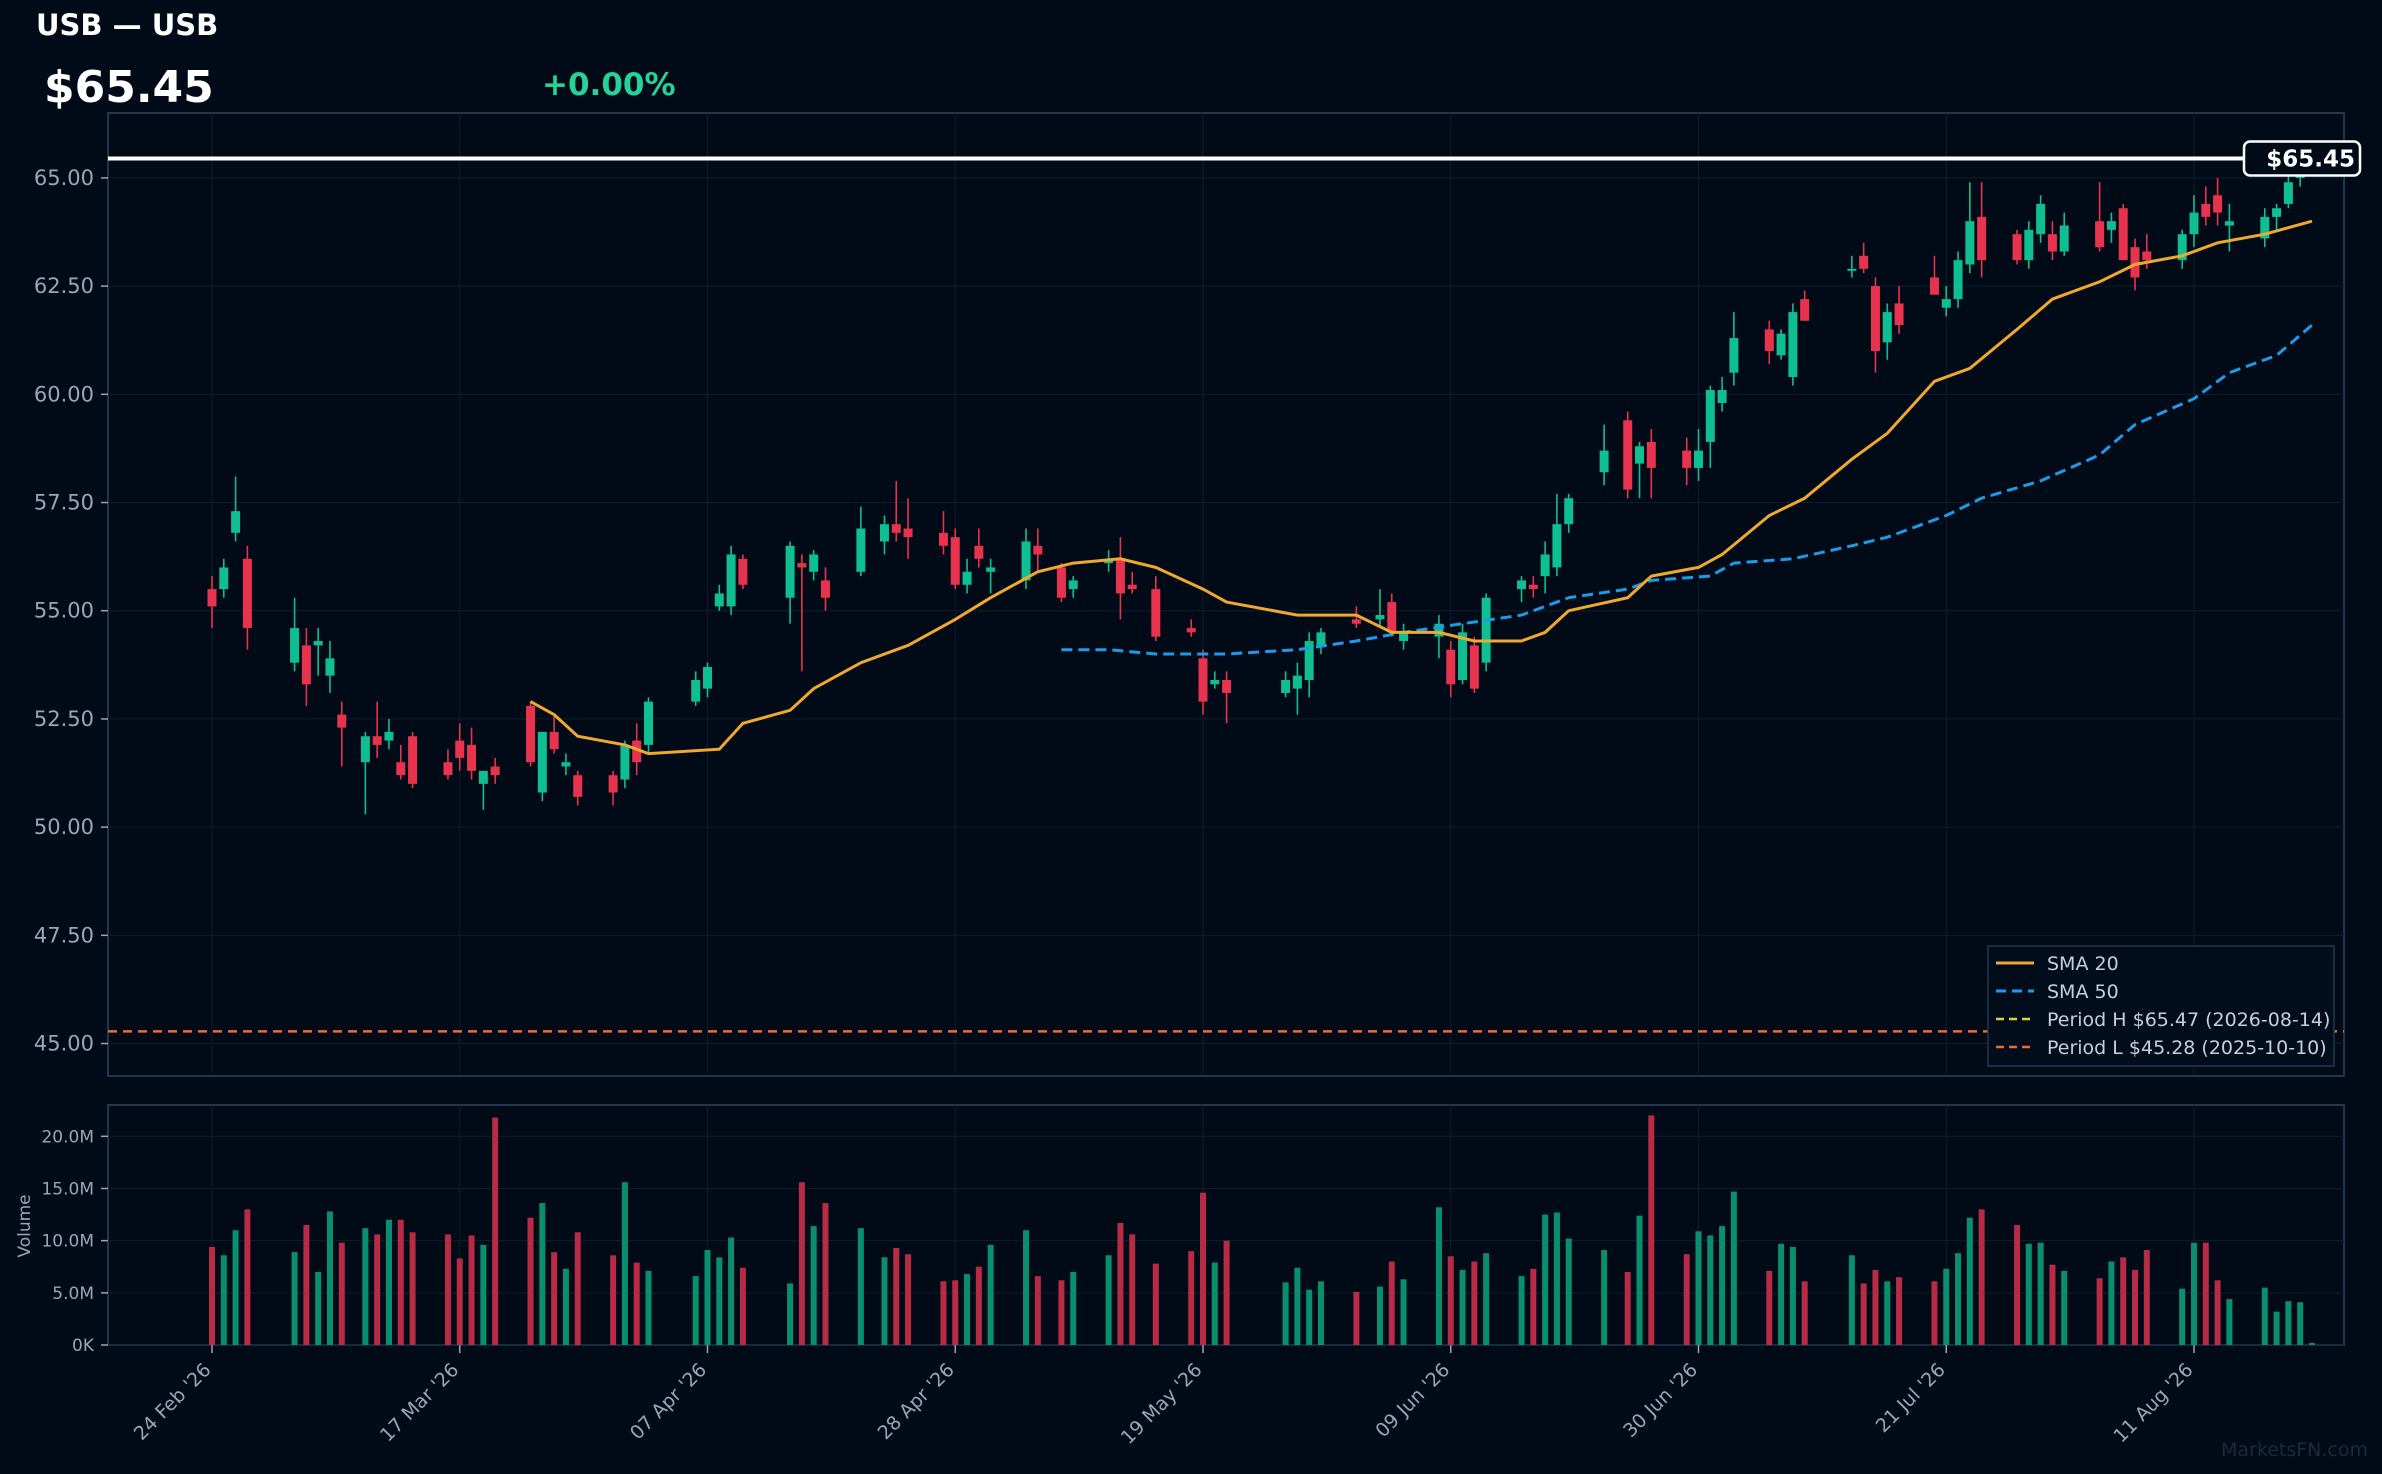 The height and width of the screenshot is (1474, 2382). Describe the element at coordinates (67, 1242) in the screenshot. I see `volume-tick-label: 10.0M` at that location.